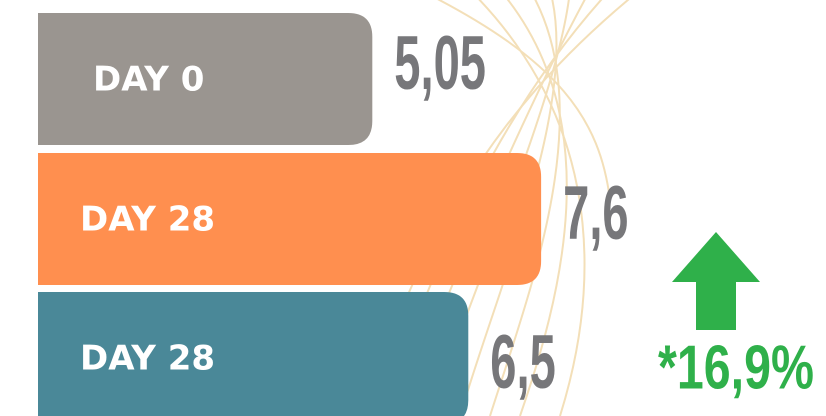 This screenshot has height=416, width=826. Describe the element at coordinates (595, 214) in the screenshot. I see `value-label: 7,6` at that location.